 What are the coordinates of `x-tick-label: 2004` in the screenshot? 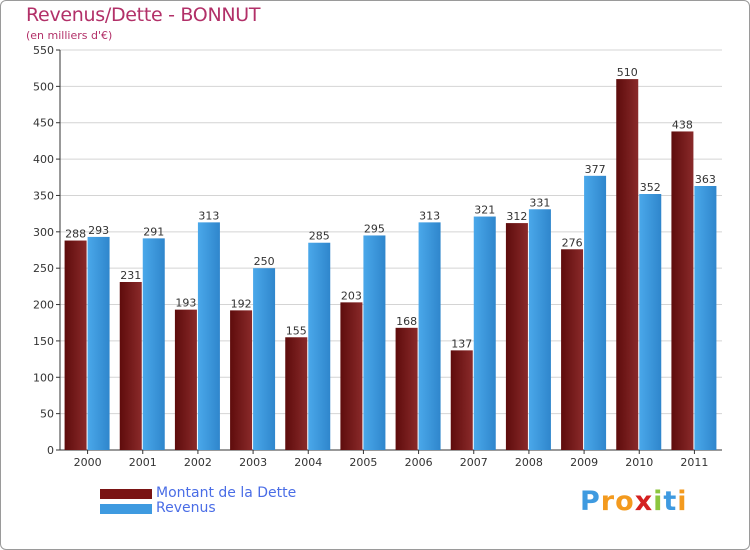 It's located at (308, 462).